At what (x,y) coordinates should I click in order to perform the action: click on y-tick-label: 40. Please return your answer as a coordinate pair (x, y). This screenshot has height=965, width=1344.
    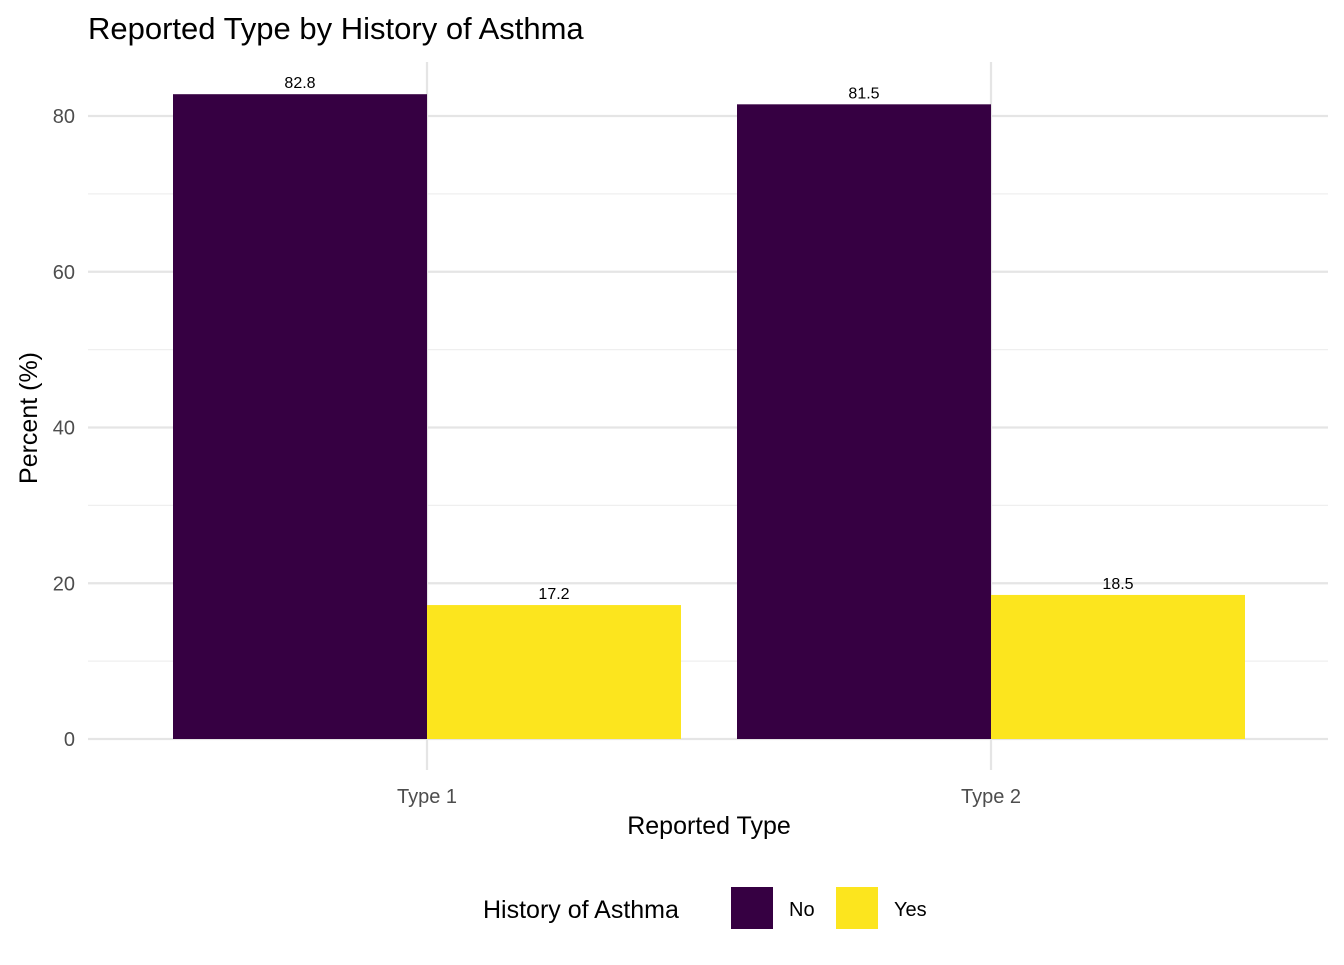
    Looking at the image, I should click on (64, 429).